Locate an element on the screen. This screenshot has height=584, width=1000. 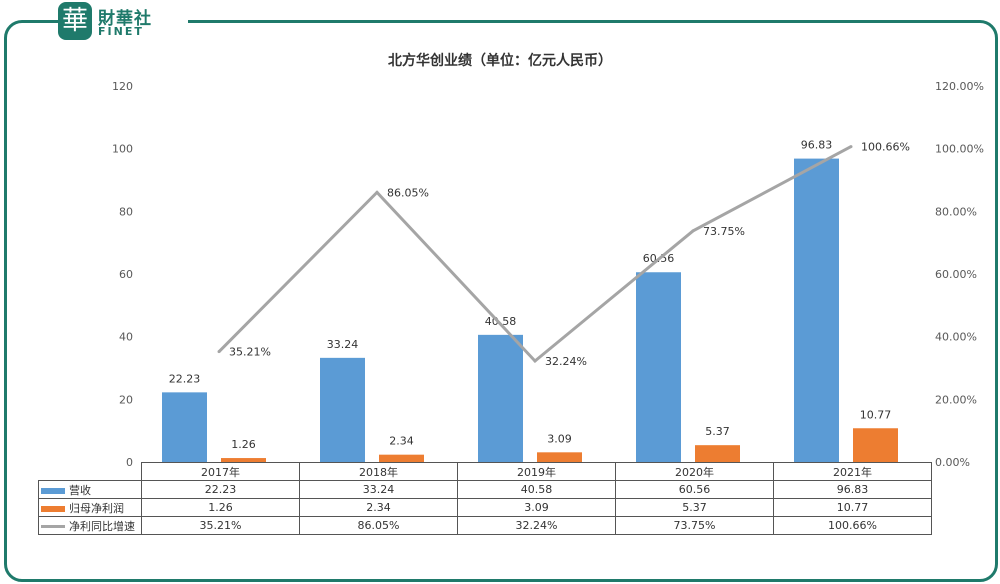
table-header-row: 2017年 2018年 2019年 2020年 2021年 is located at coordinates (485, 471).